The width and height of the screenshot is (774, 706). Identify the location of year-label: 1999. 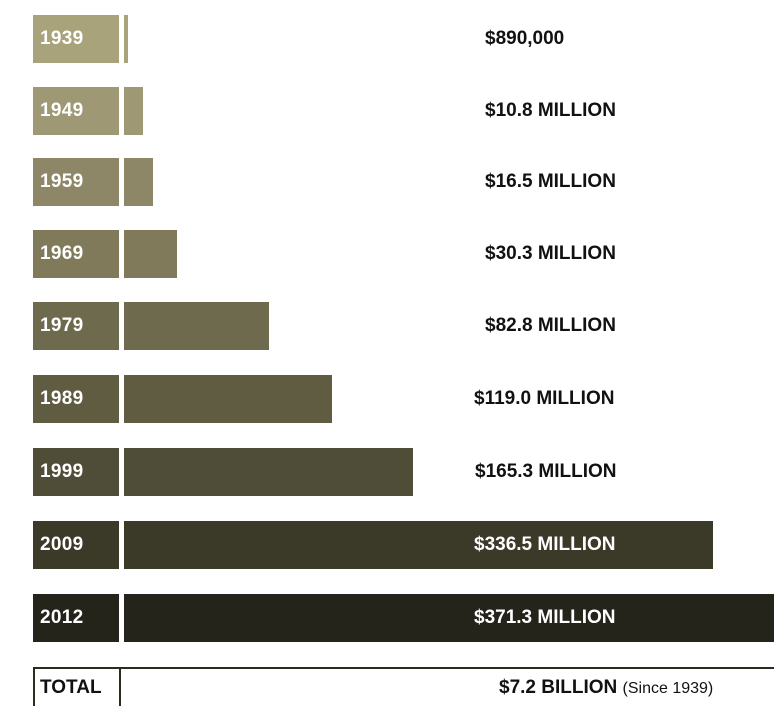
(62, 471).